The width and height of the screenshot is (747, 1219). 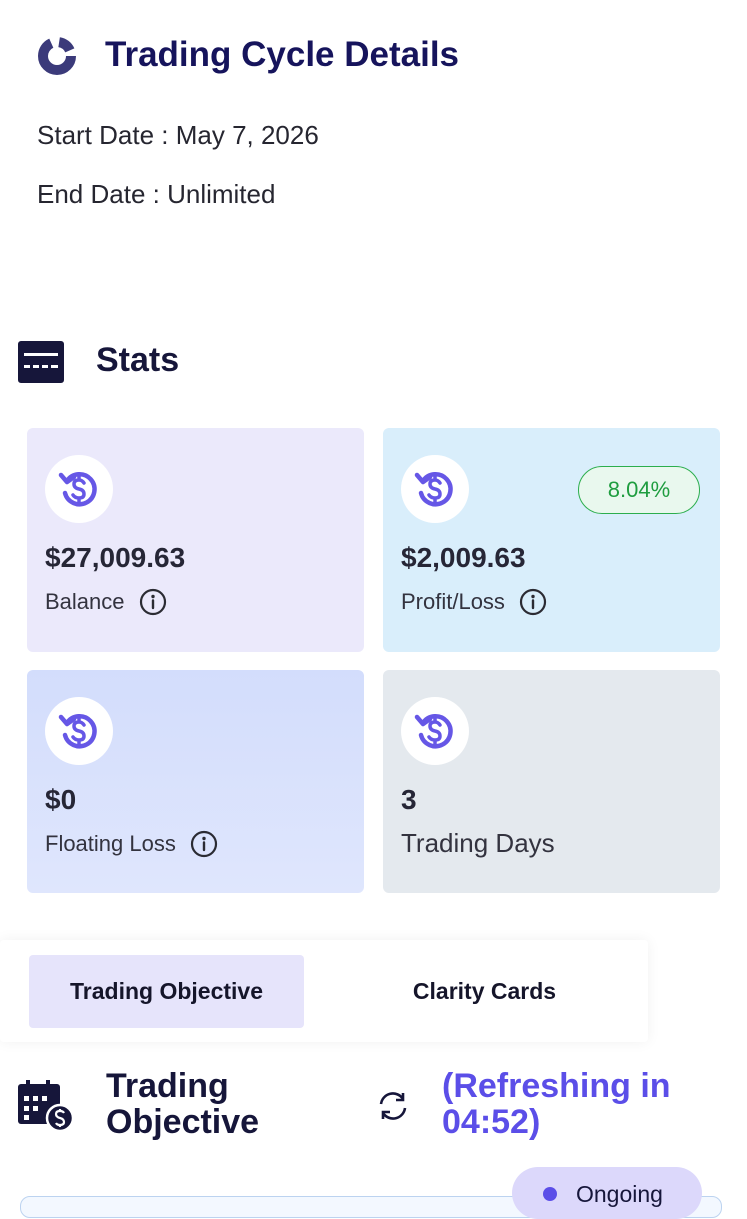 What do you see at coordinates (138, 360) in the screenshot?
I see `stats-title: Stats` at bounding box center [138, 360].